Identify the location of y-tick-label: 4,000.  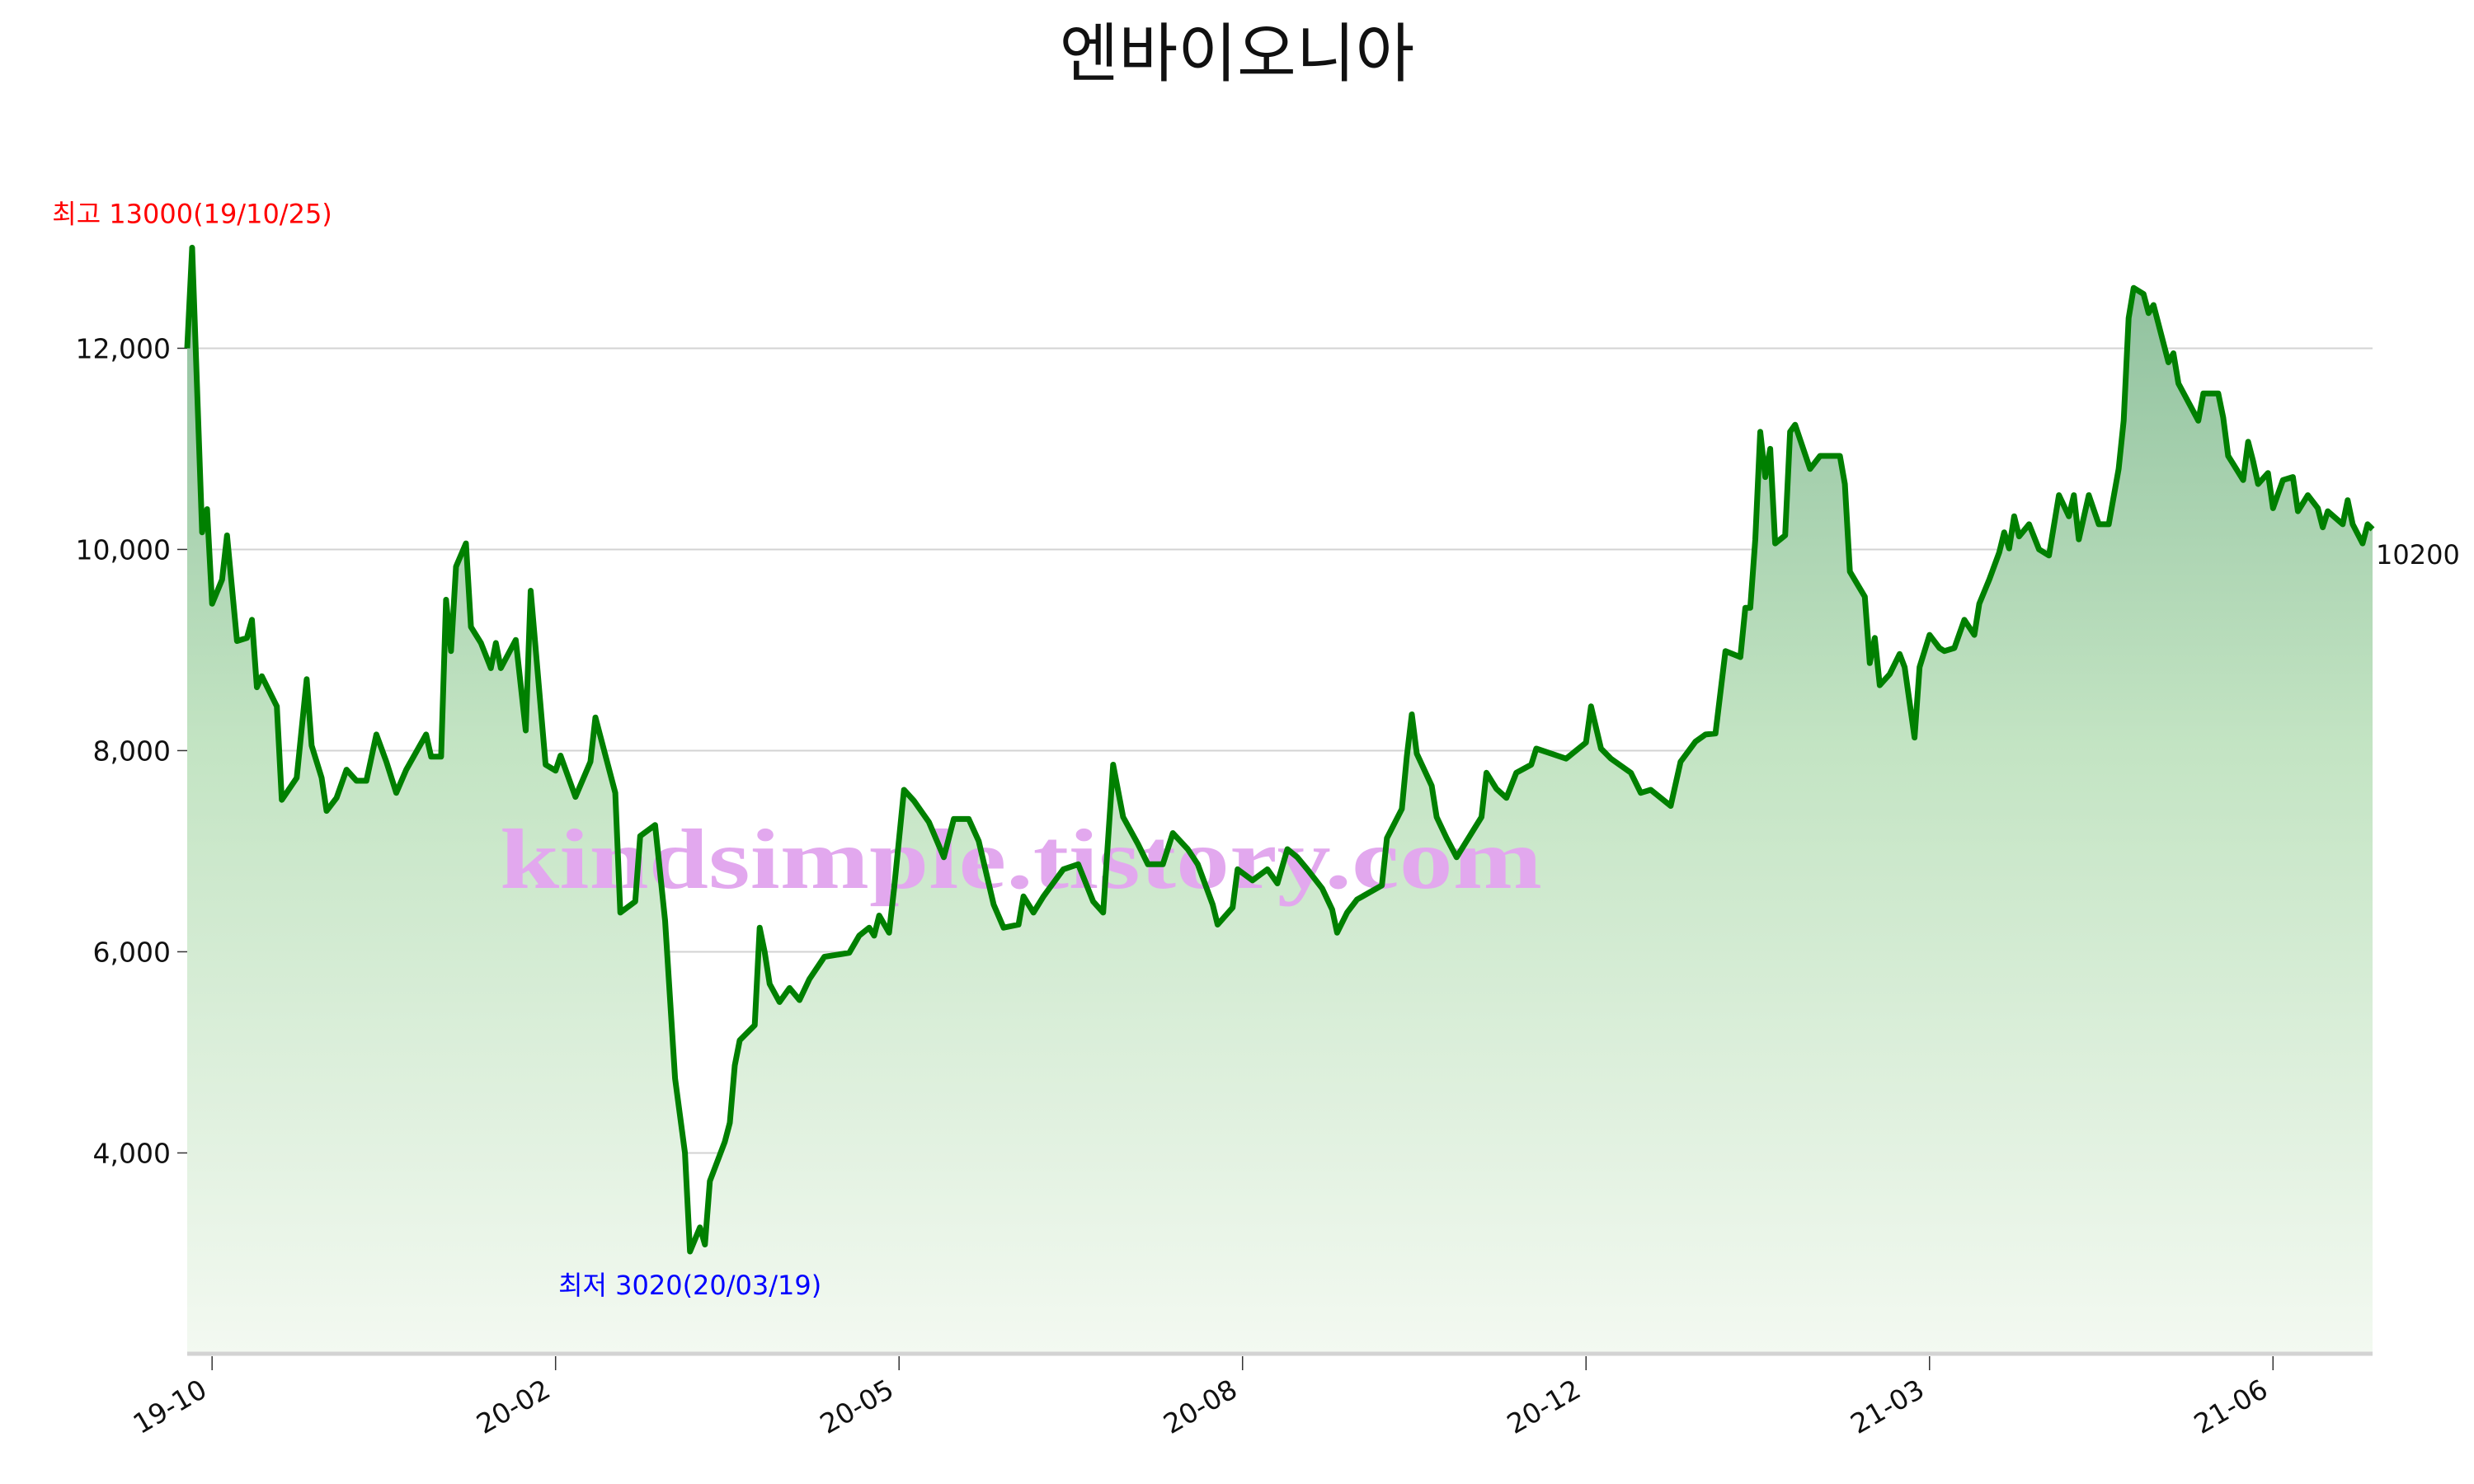
(132, 1153).